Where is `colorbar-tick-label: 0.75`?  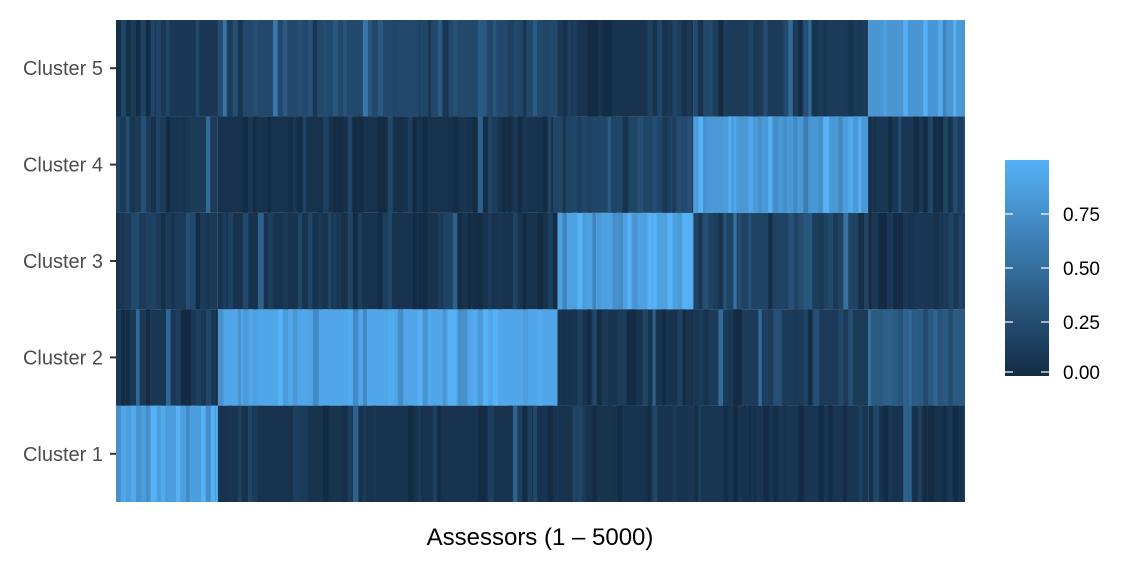 colorbar-tick-label: 0.75 is located at coordinates (1081, 215).